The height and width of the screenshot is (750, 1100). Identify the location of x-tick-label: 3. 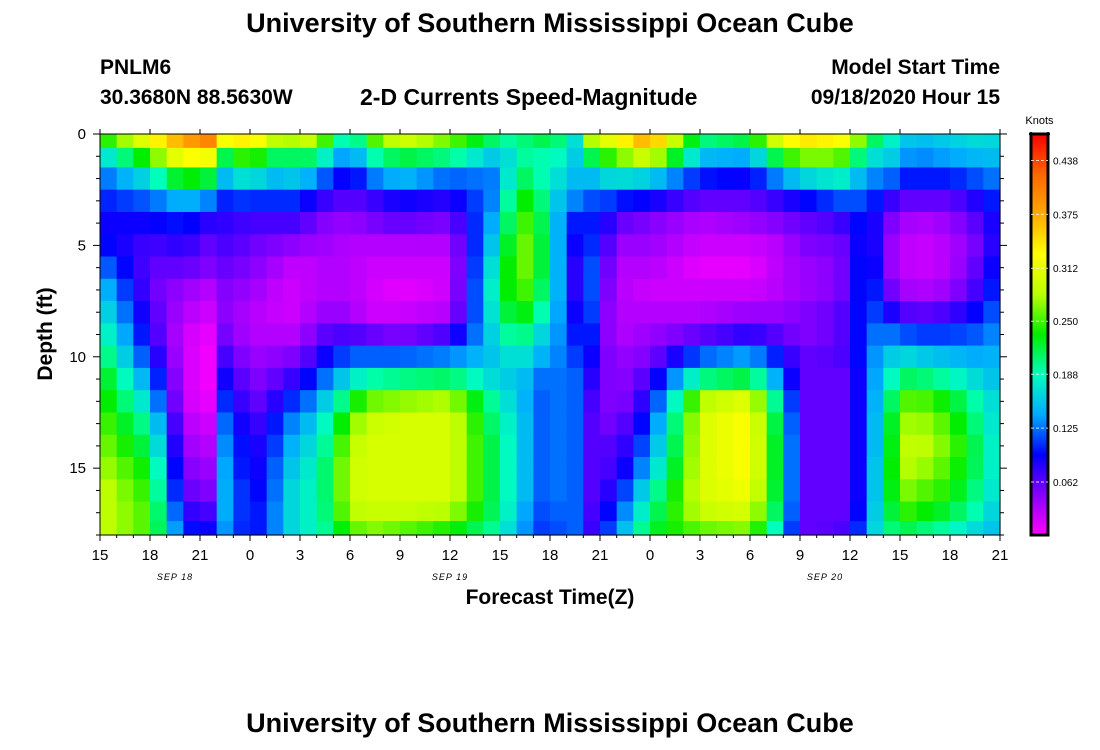
(700, 555).